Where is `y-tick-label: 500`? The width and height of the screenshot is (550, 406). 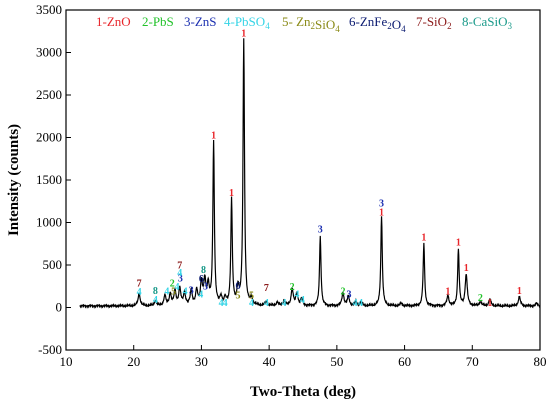
y-tick-label: 500 is located at coordinates (53, 264).